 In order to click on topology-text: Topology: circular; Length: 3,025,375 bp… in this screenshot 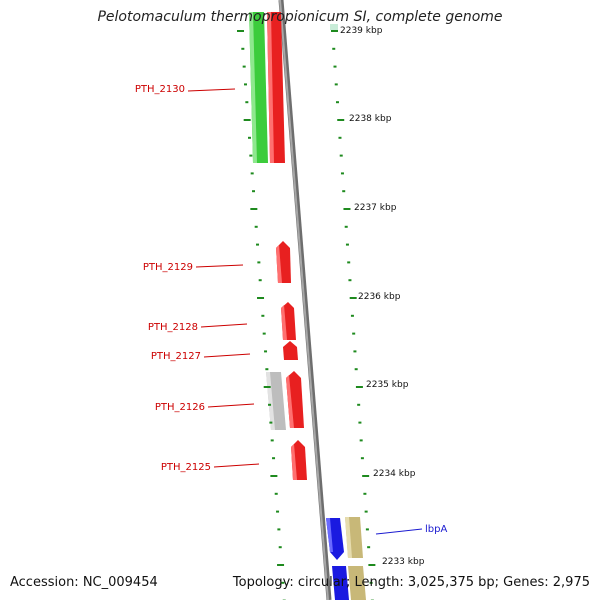, I will do `click(411, 582)`.